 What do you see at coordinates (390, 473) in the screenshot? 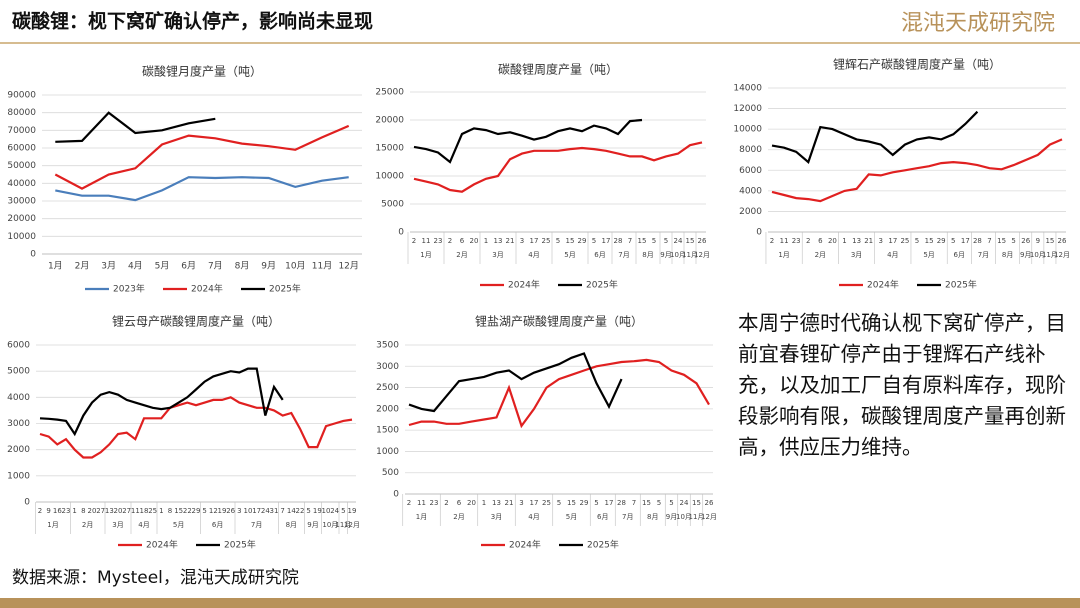
I see `y-tick-label: 500` at bounding box center [390, 473].